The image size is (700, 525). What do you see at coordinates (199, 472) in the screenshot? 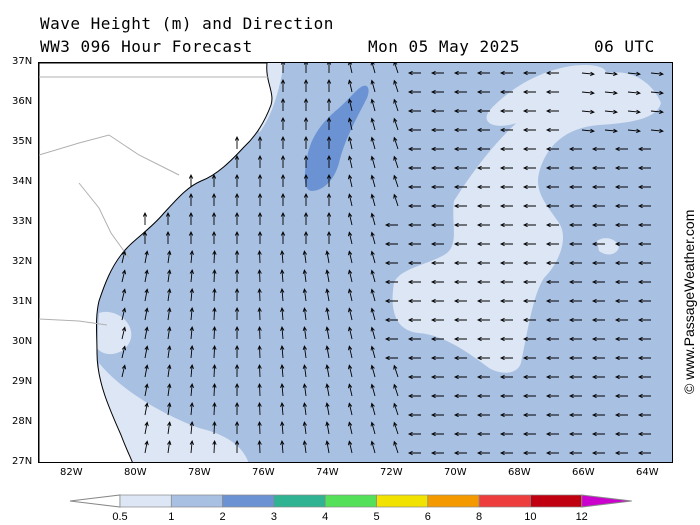
I see `lon-label: 78W` at bounding box center [199, 472].